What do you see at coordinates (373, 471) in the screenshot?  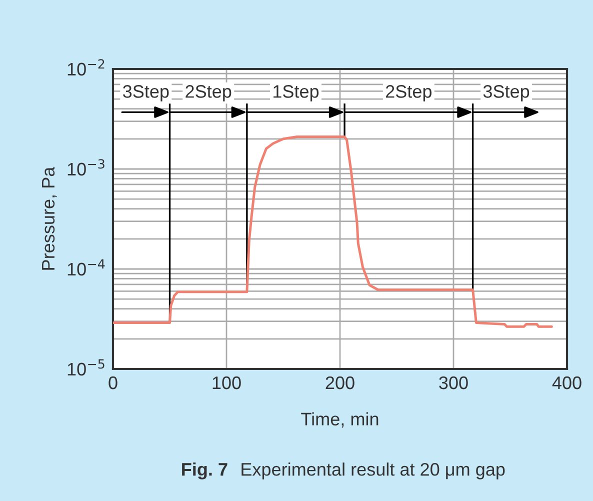 I see `text: Experimental result at 20 μm gap` at bounding box center [373, 471].